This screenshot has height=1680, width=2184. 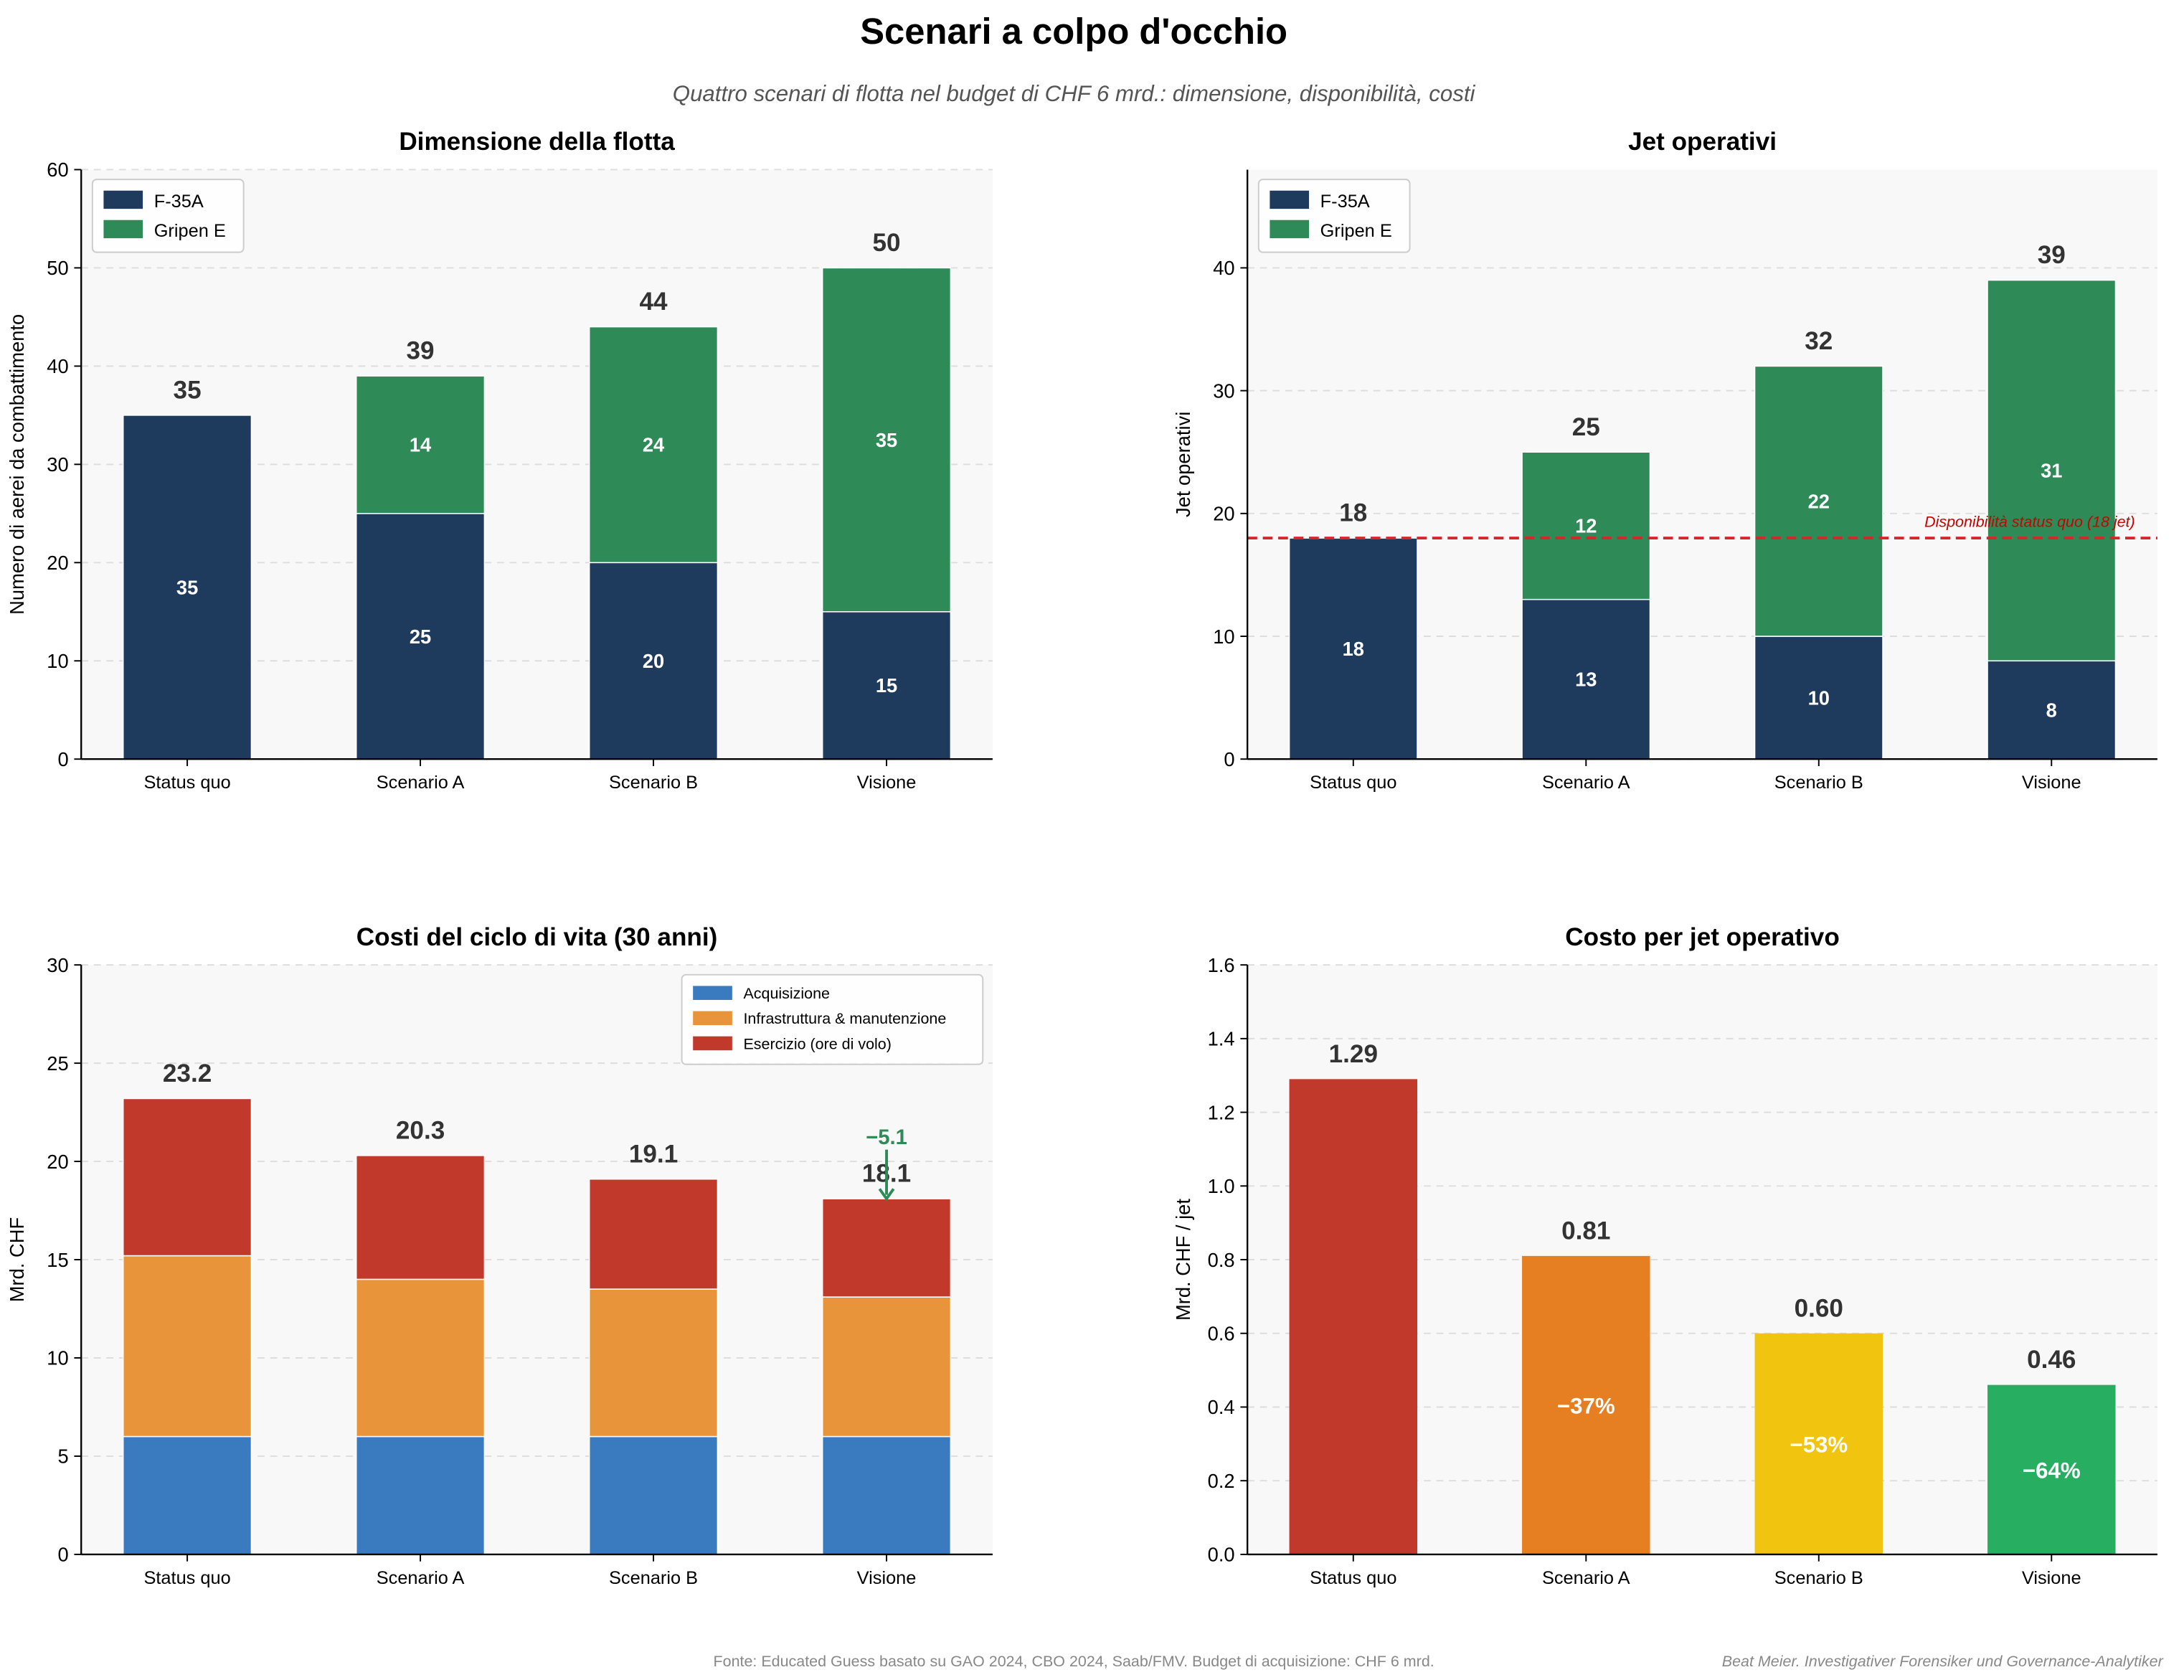 What do you see at coordinates (1585, 1231) in the screenshot?
I see `bar-value-label: 0.81` at bounding box center [1585, 1231].